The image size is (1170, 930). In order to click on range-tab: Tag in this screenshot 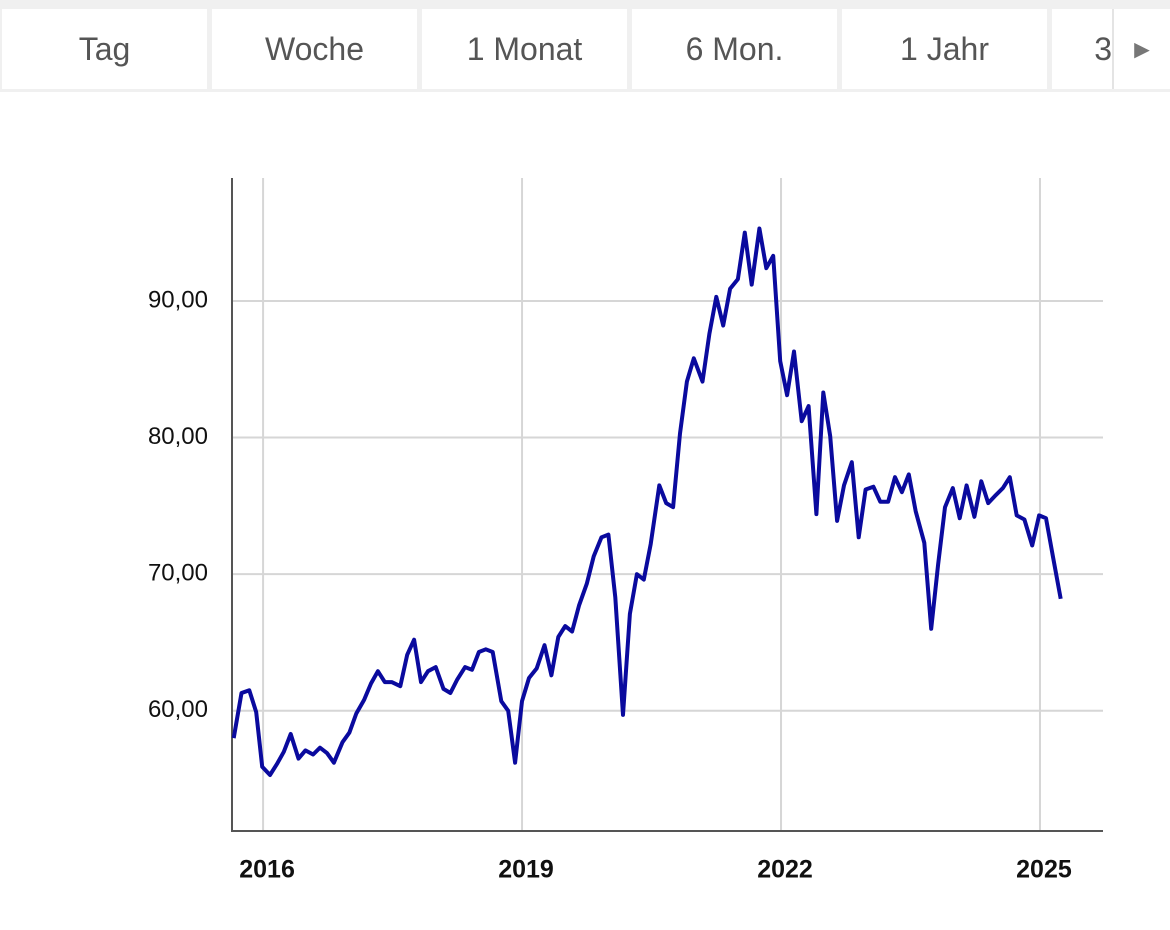, I will do `click(104, 49)`.